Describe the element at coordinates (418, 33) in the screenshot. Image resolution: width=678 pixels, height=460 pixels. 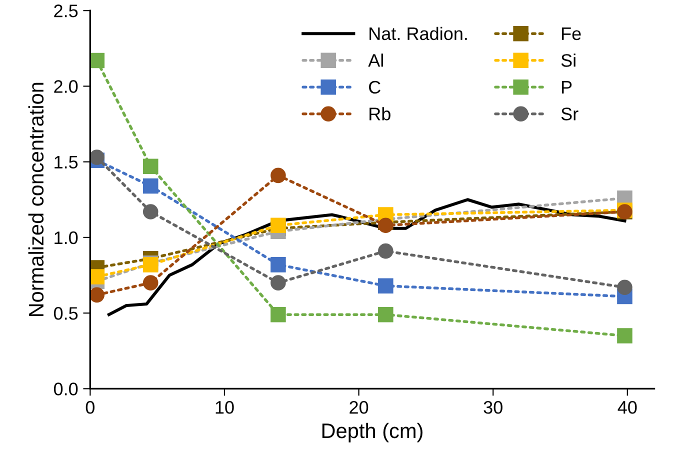
I see `legend-label: Nat. Radion.` at that location.